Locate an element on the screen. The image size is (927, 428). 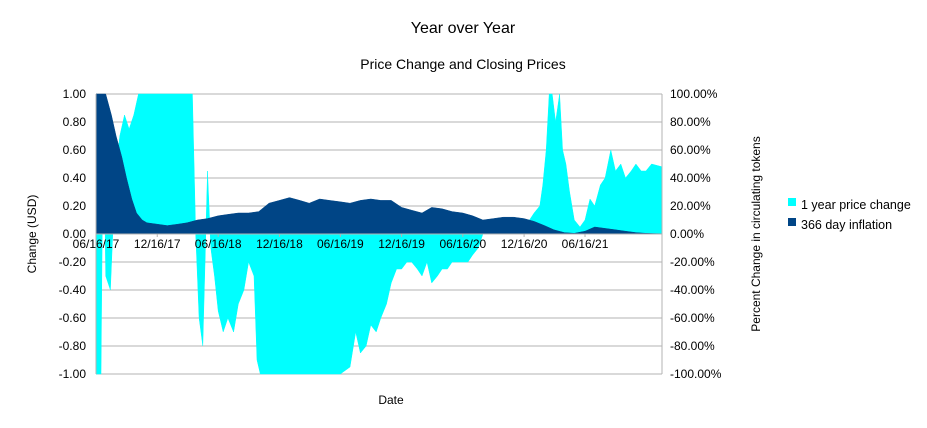
x-tick-label: 12/16/19 is located at coordinates (401, 244).